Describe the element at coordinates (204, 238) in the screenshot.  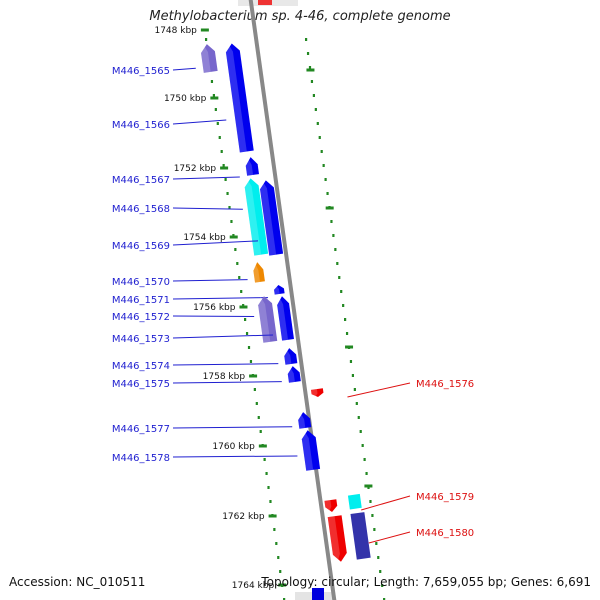
I see `scale-label: 1754 kbp` at that location.